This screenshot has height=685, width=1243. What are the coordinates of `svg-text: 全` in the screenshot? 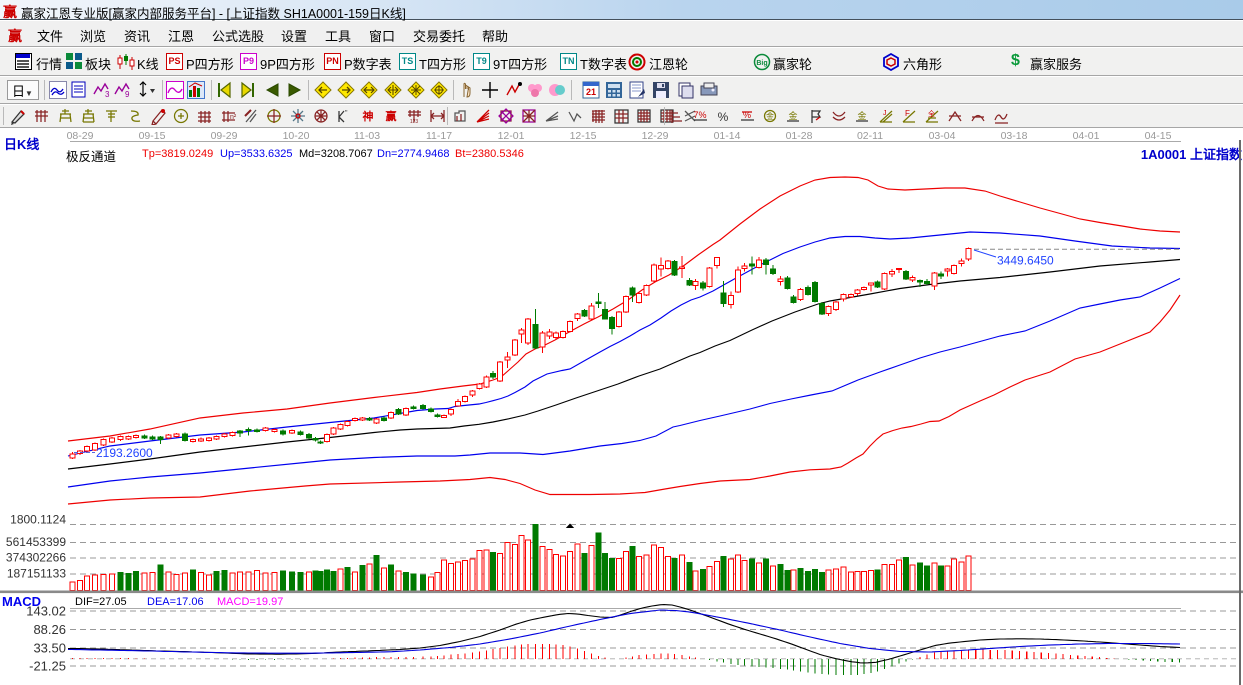 It's located at (931, 113).